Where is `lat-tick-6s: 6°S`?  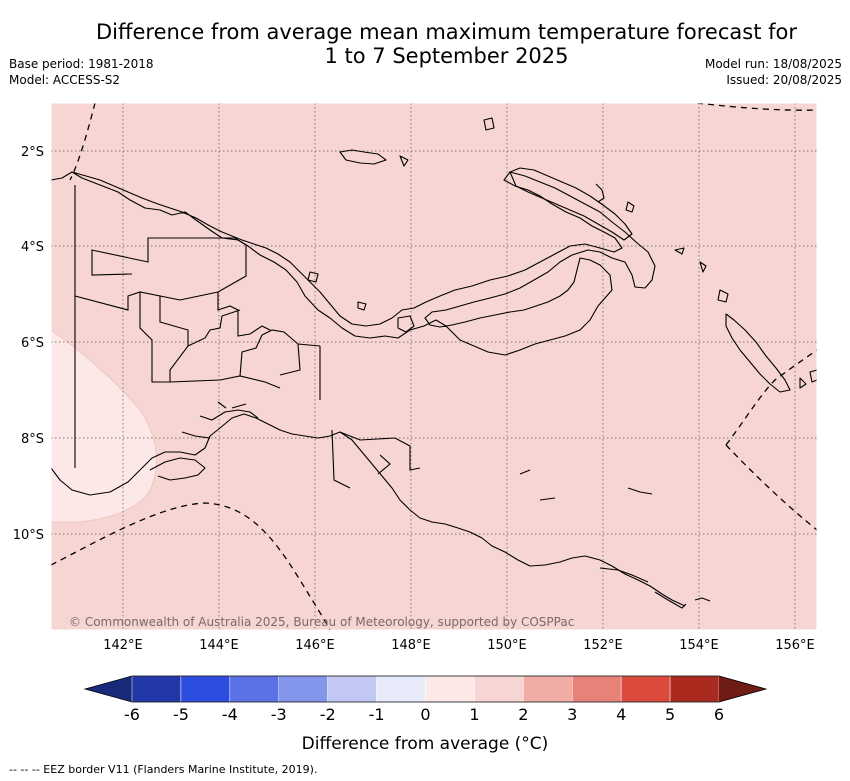
lat-tick-6s: 6°S is located at coordinates (32, 343).